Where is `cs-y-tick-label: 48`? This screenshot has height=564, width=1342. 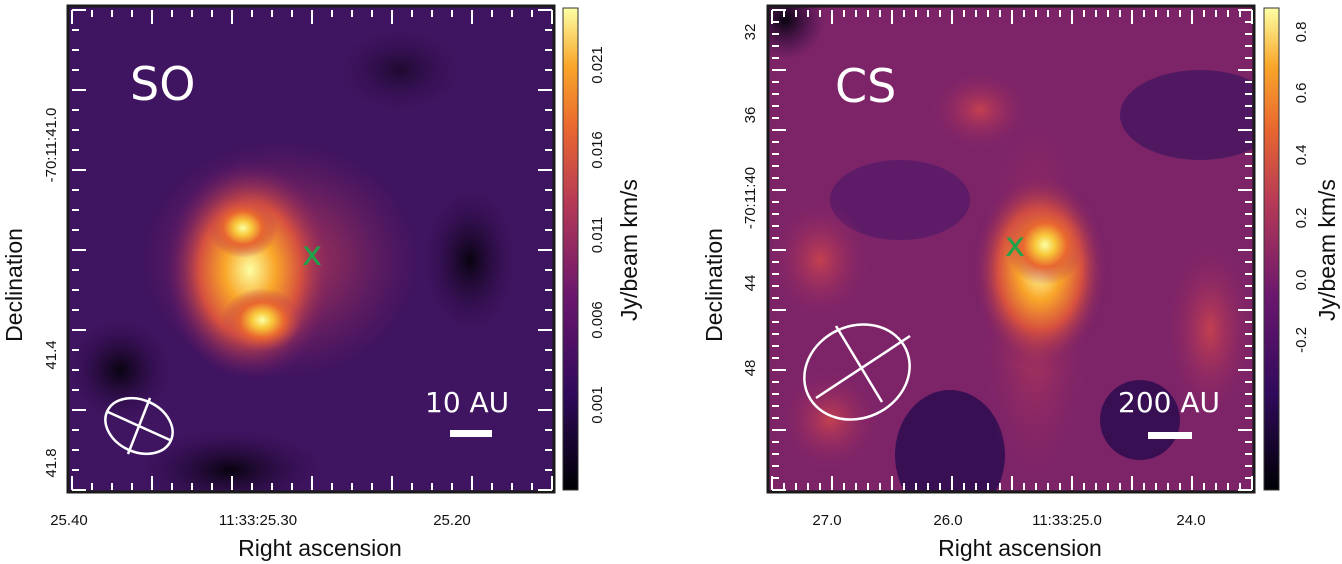 cs-y-tick-label: 48 is located at coordinates (750, 368).